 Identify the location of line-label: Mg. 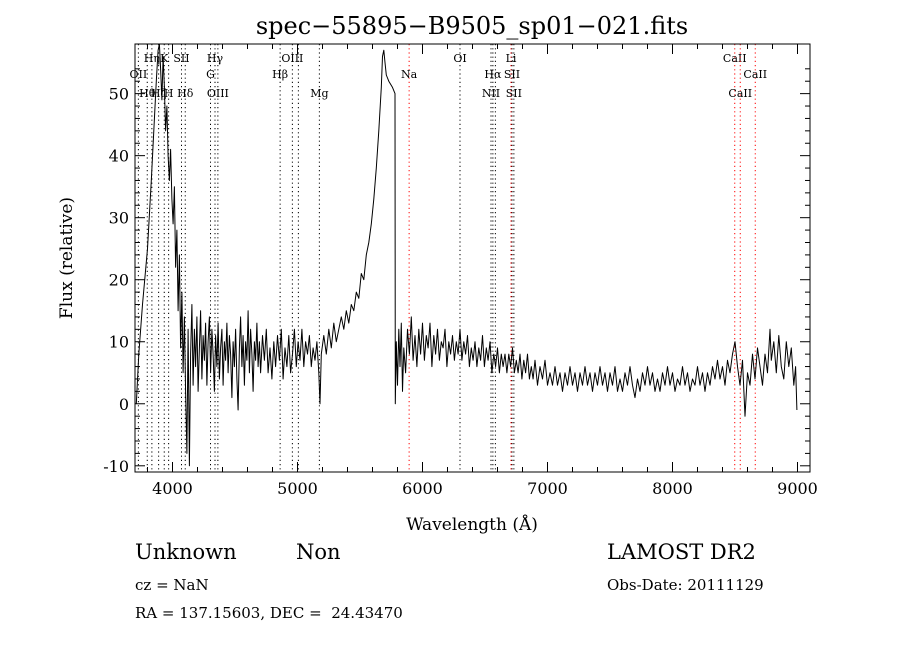
(319, 93).